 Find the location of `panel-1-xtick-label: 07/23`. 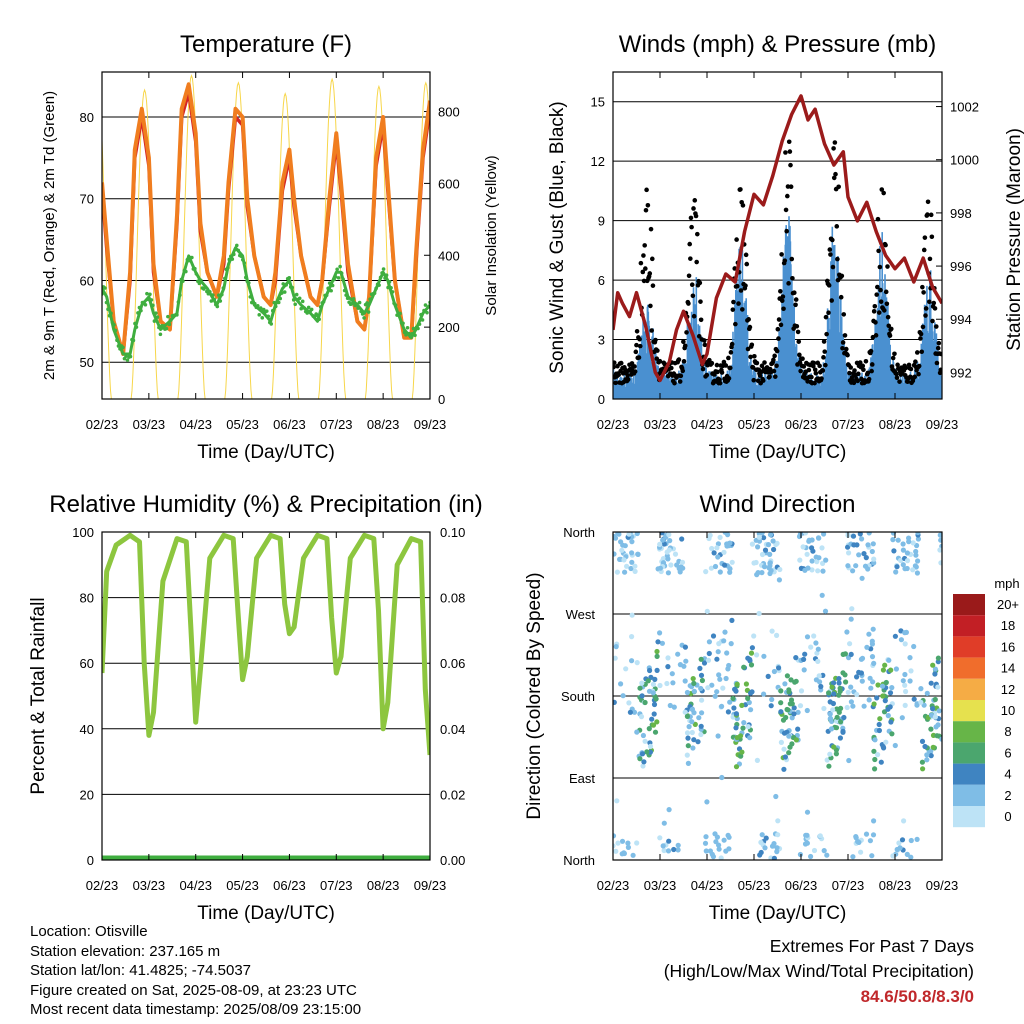

panel-1-xtick-label: 07/23 is located at coordinates (336, 424).